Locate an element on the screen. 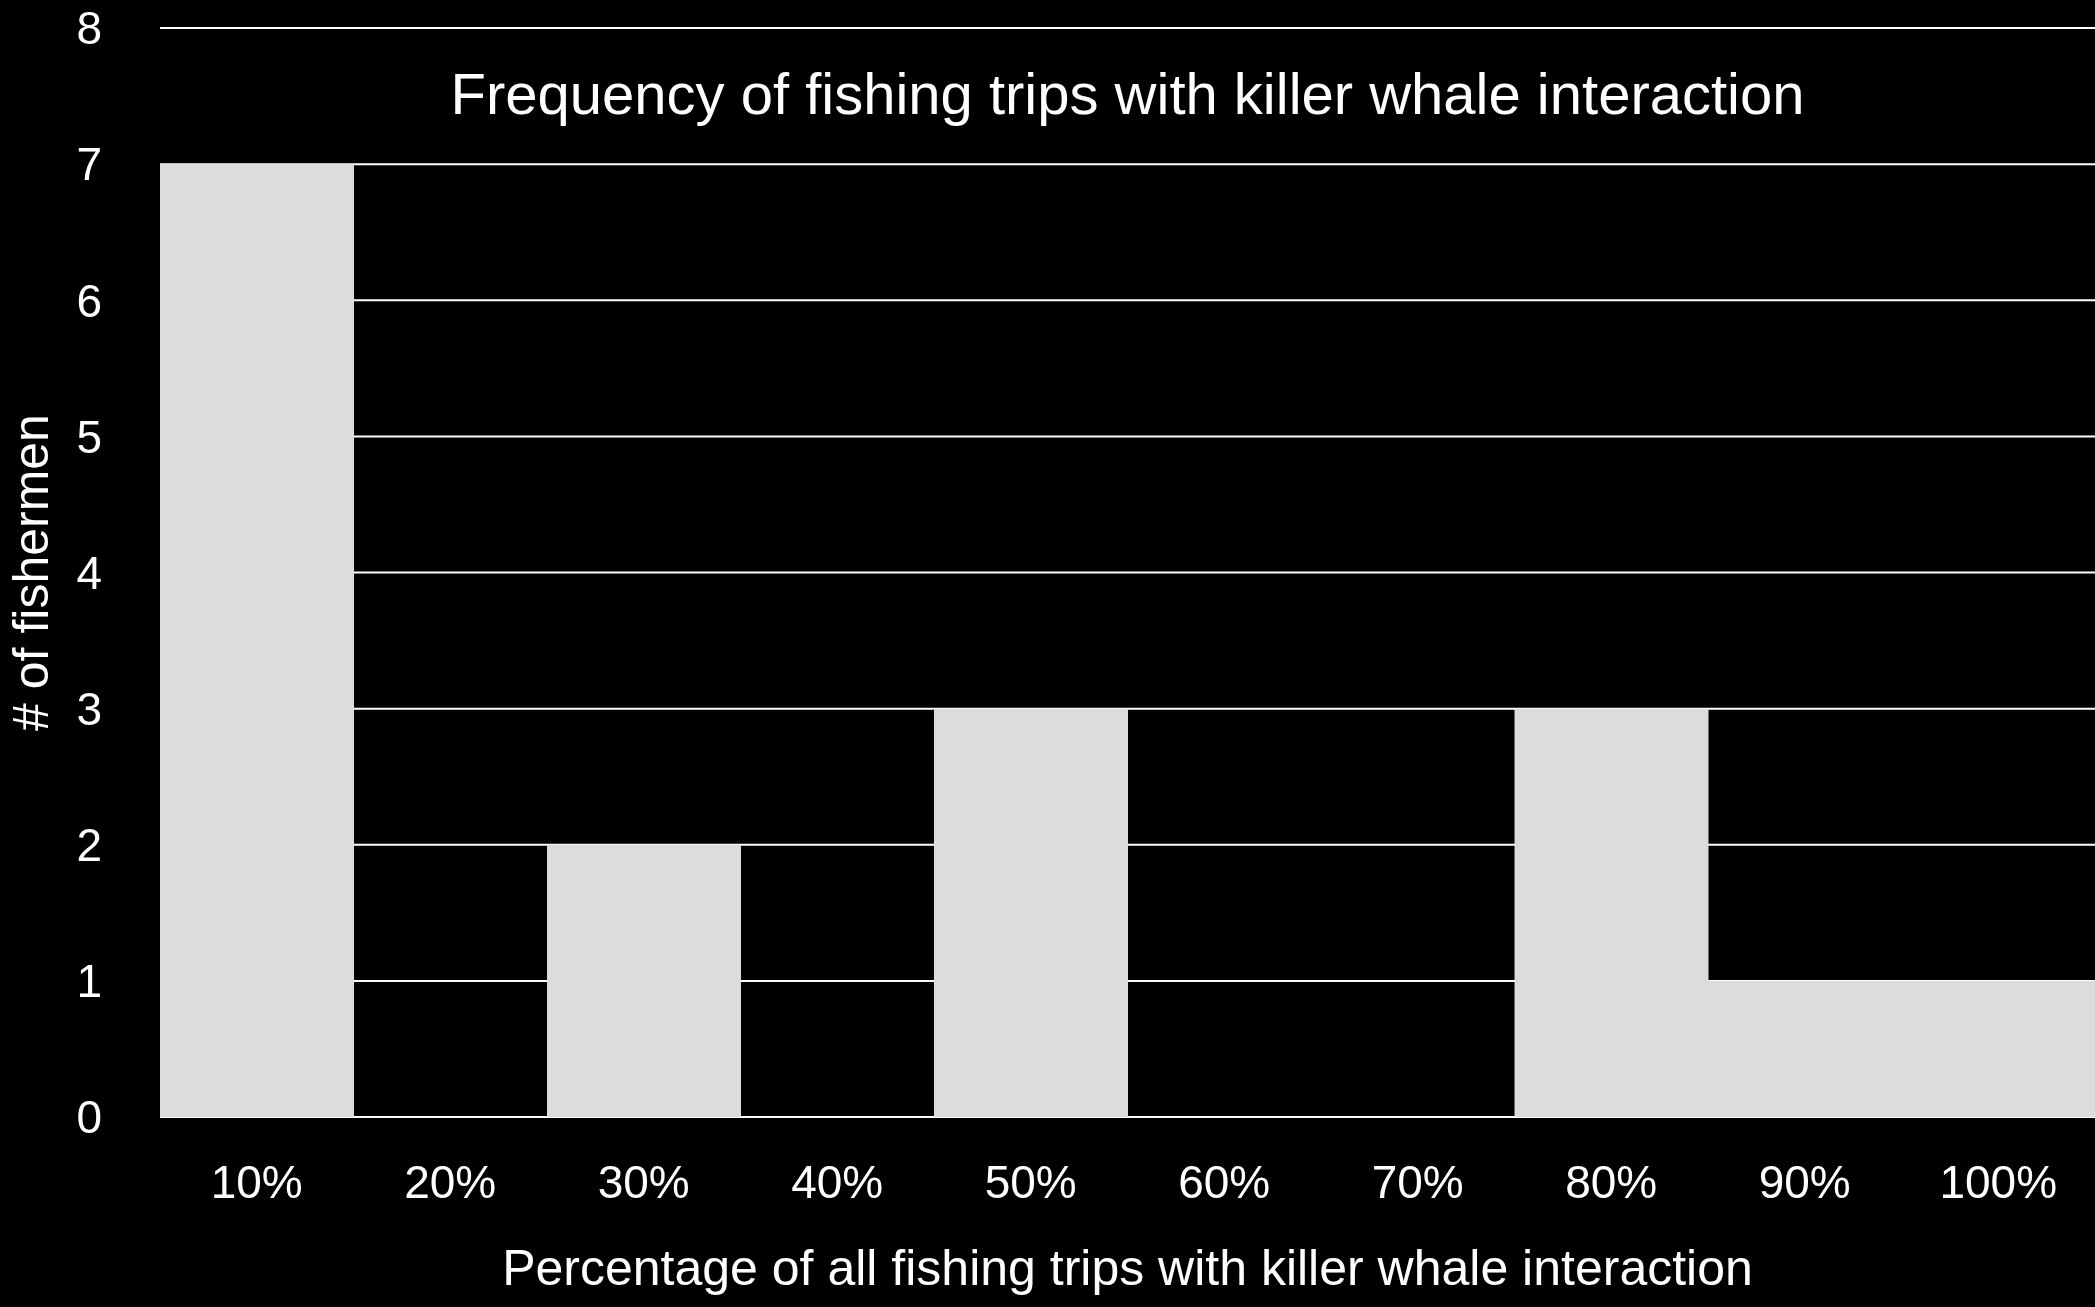 The width and height of the screenshot is (2095, 1307). y-tick-label: 0 is located at coordinates (89, 1117).